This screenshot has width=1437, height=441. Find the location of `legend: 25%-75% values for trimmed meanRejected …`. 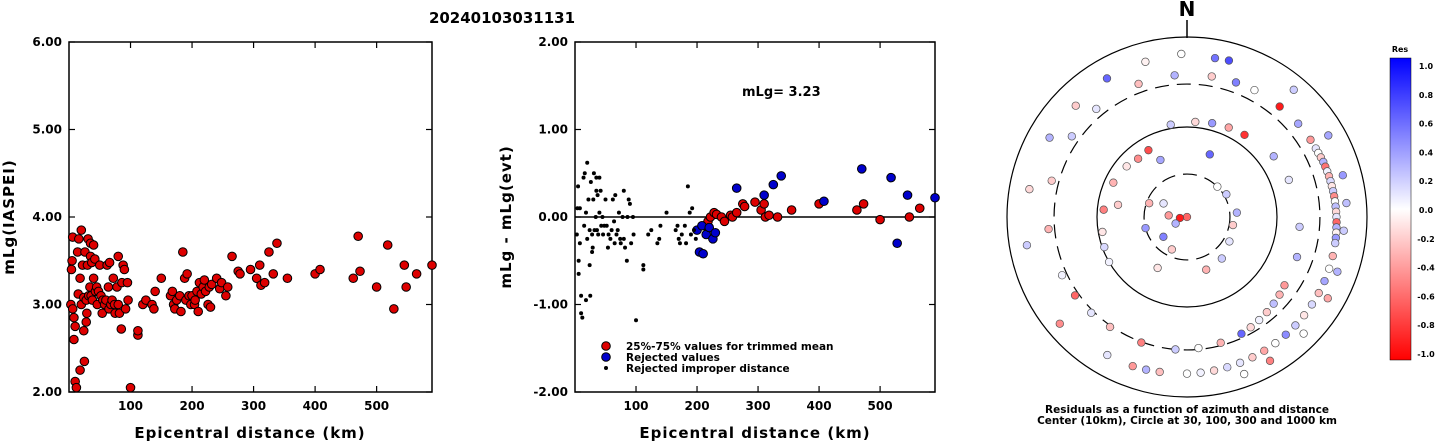

legend: 25%-75% values for trimmed meanRejected … is located at coordinates (717, 358).